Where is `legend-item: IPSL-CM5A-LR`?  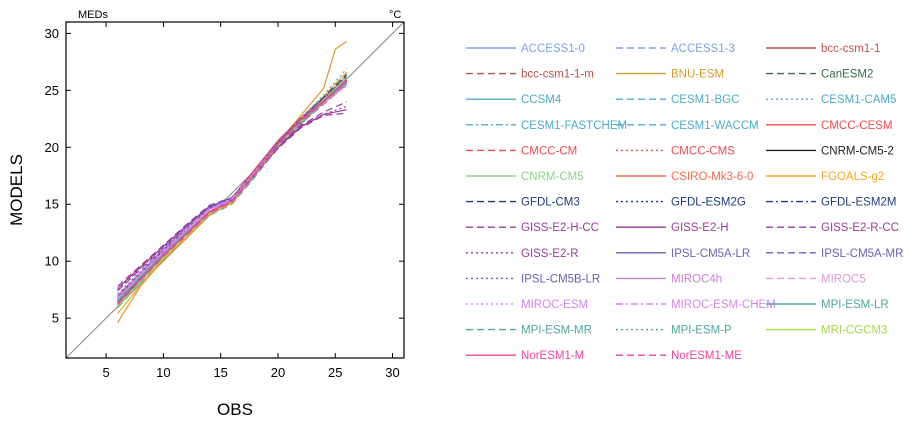 legend-item: IPSL-CM5A-LR is located at coordinates (683, 254).